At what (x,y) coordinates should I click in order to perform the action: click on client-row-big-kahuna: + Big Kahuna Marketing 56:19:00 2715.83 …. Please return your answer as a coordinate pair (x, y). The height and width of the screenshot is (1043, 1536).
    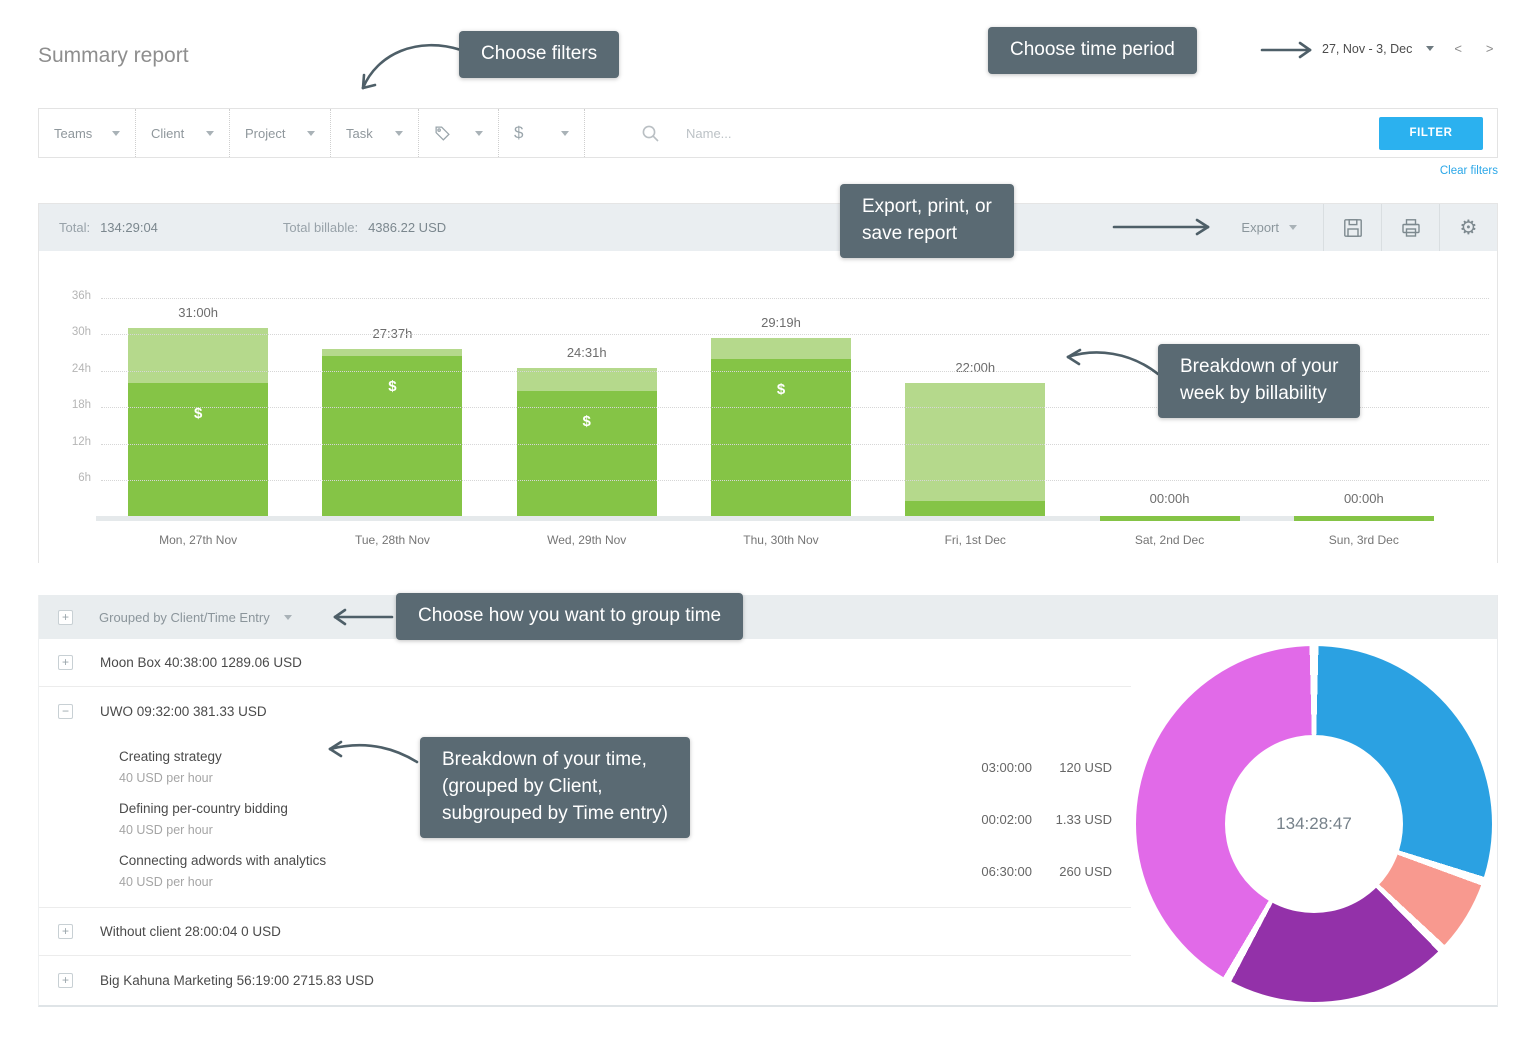
    Looking at the image, I should click on (585, 980).